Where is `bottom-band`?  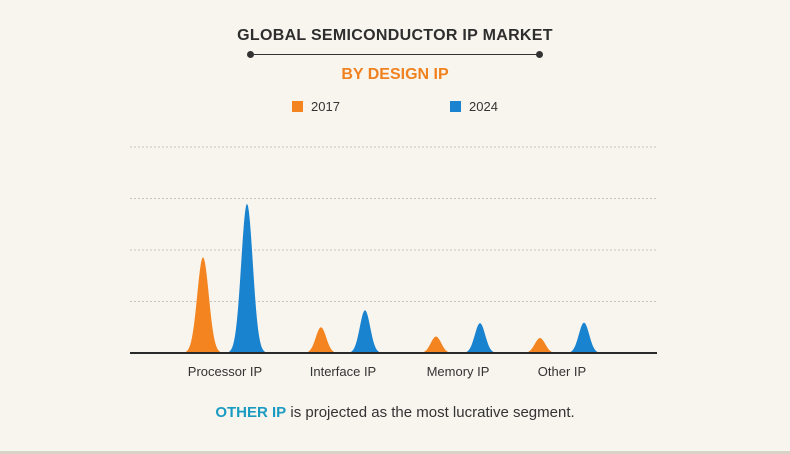 bottom-band is located at coordinates (395, 452).